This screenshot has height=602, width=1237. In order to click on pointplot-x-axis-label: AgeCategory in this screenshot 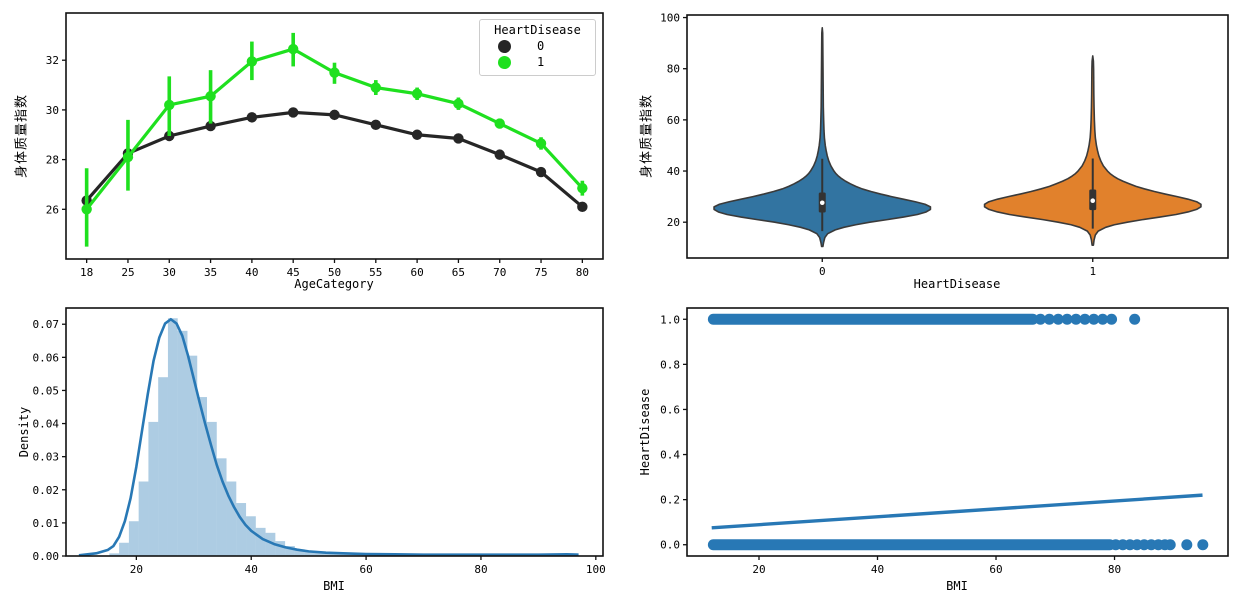, I will do `click(334, 284)`.